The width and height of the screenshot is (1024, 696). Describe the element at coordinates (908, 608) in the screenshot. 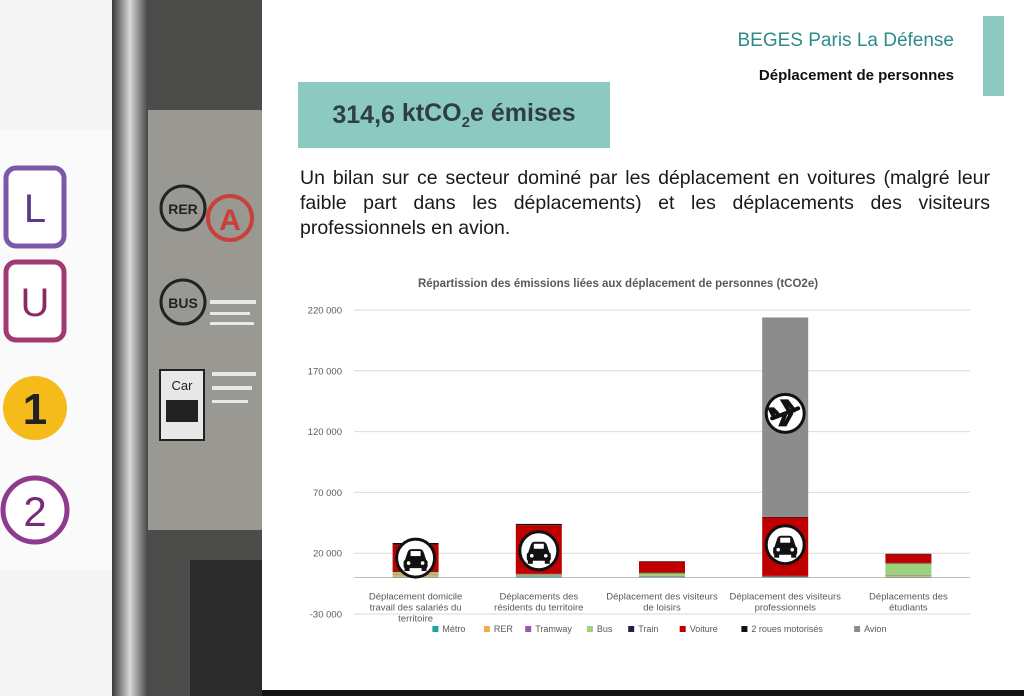

I see `x-category-label: étudiants` at that location.